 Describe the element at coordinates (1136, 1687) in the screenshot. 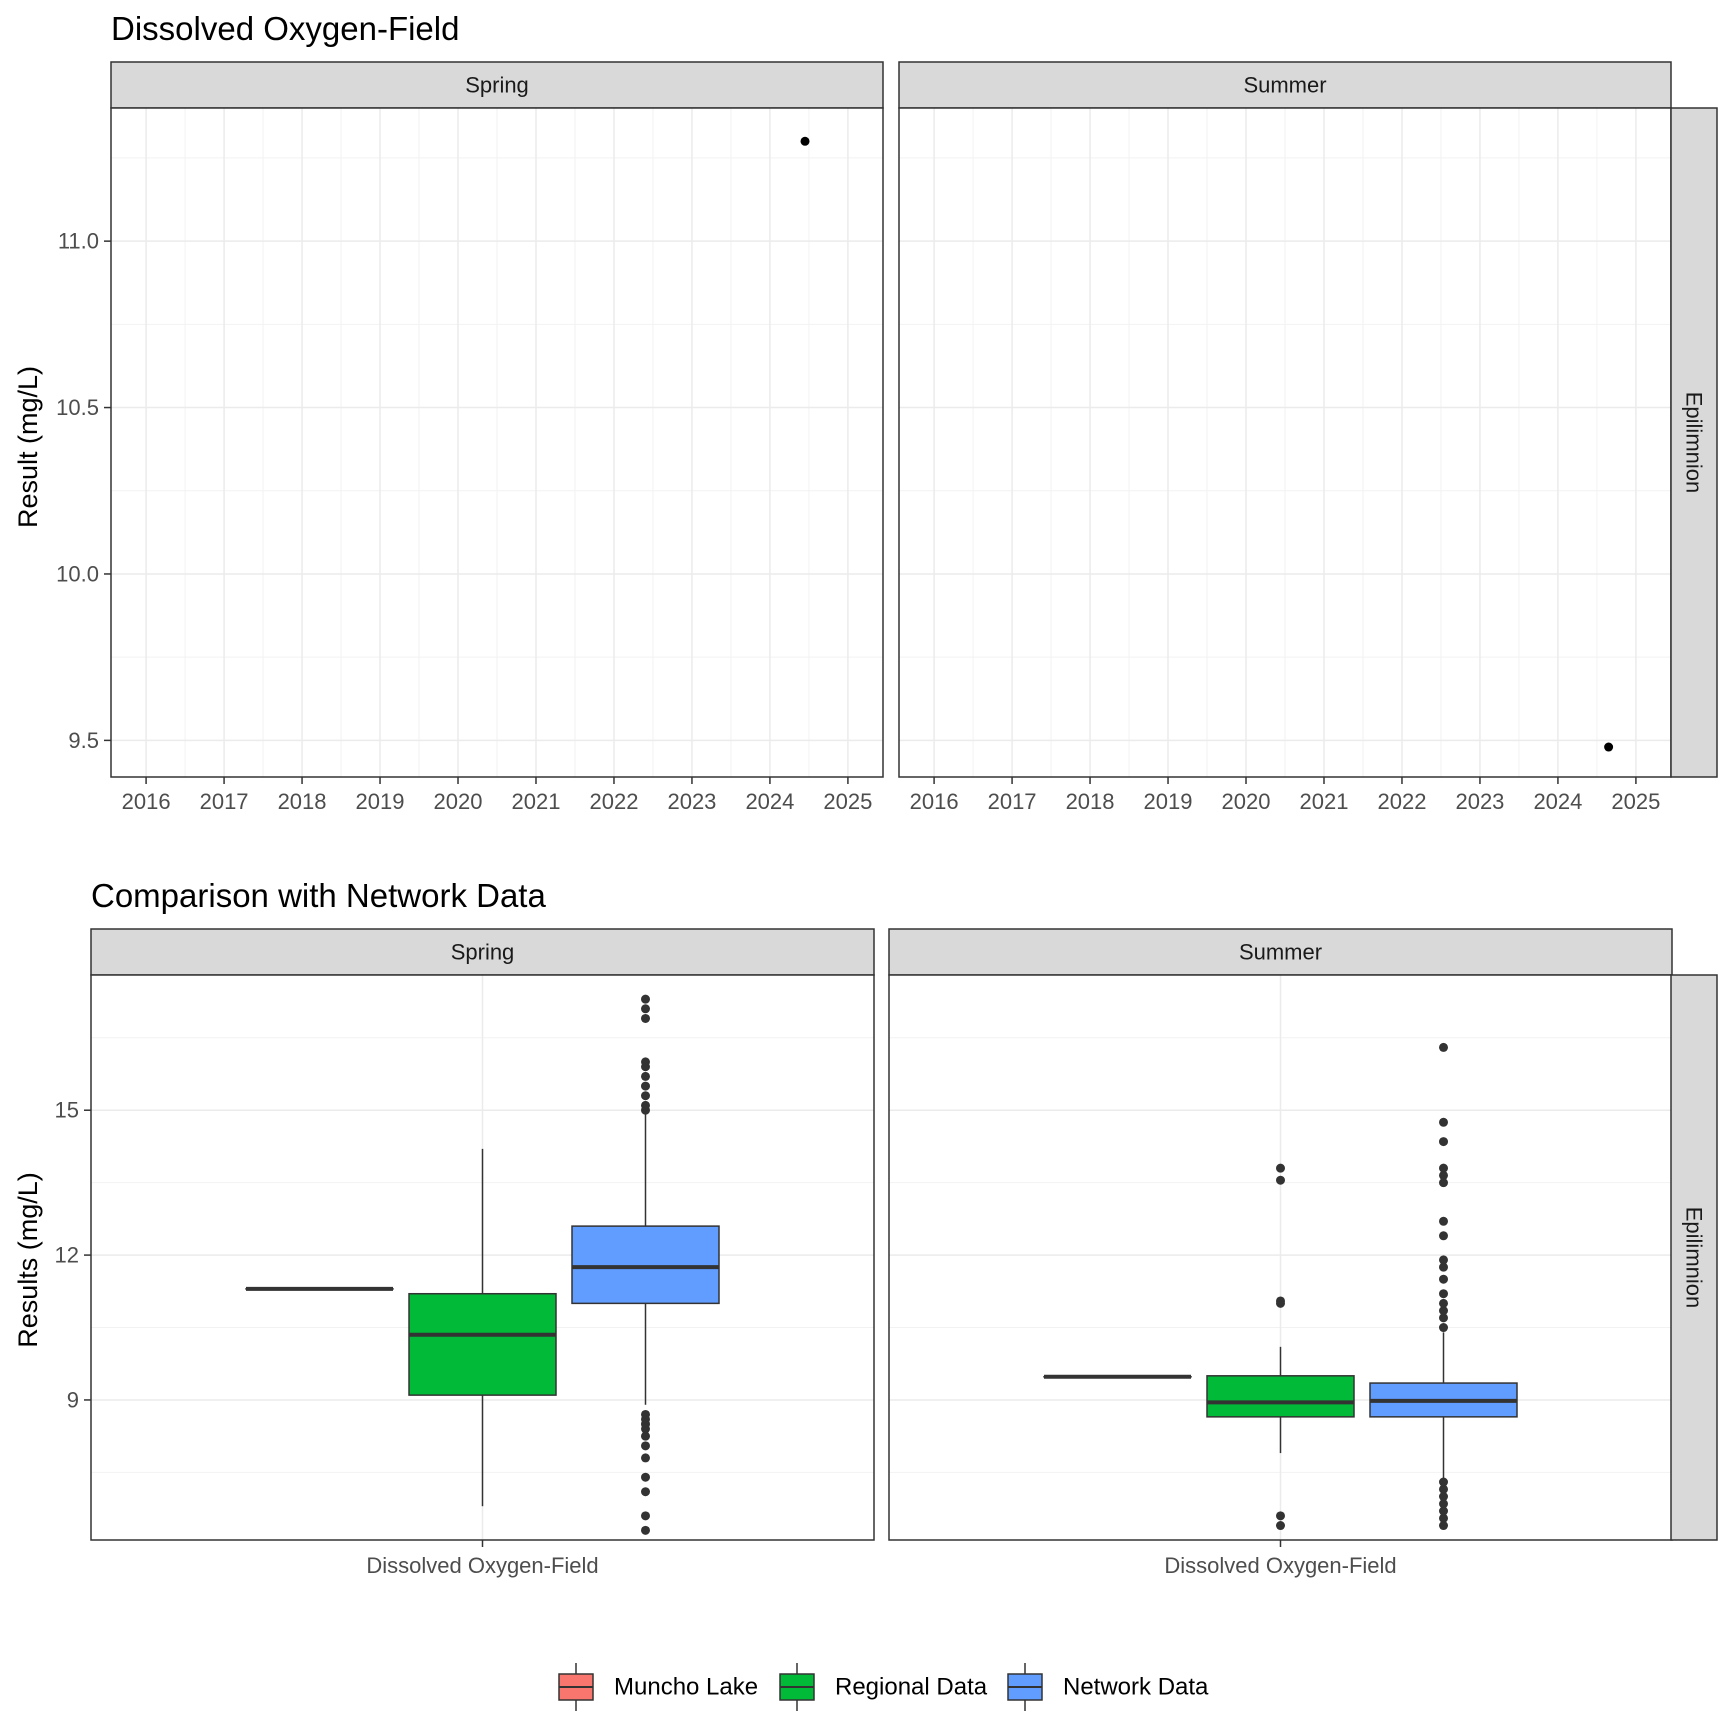

I see `legend-label: Network Data` at that location.